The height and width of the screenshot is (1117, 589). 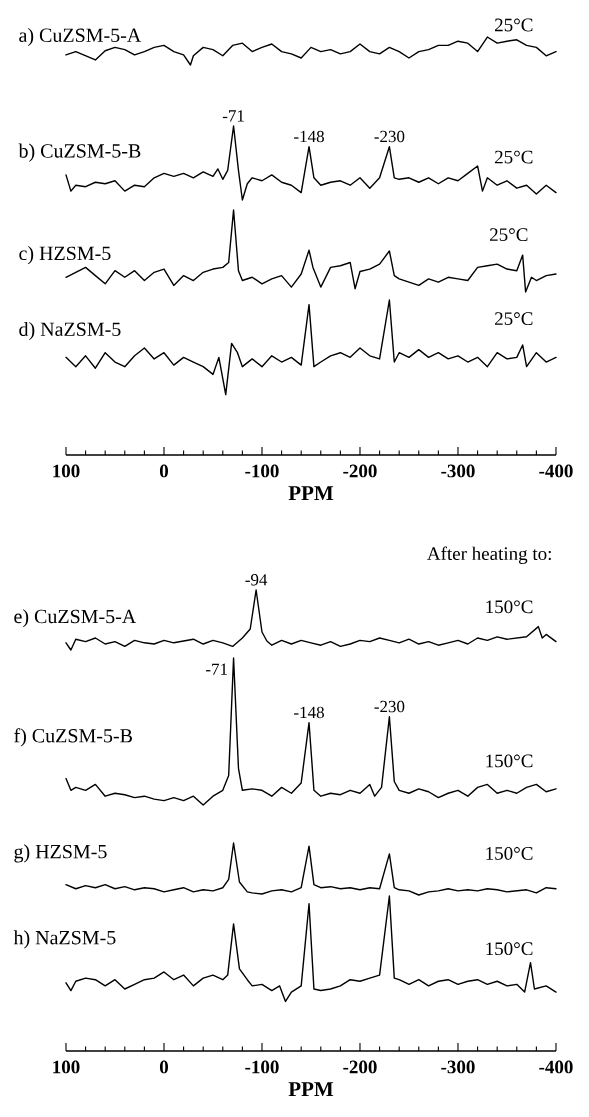 I want to click on annotation: -94, so click(x=256, y=580).